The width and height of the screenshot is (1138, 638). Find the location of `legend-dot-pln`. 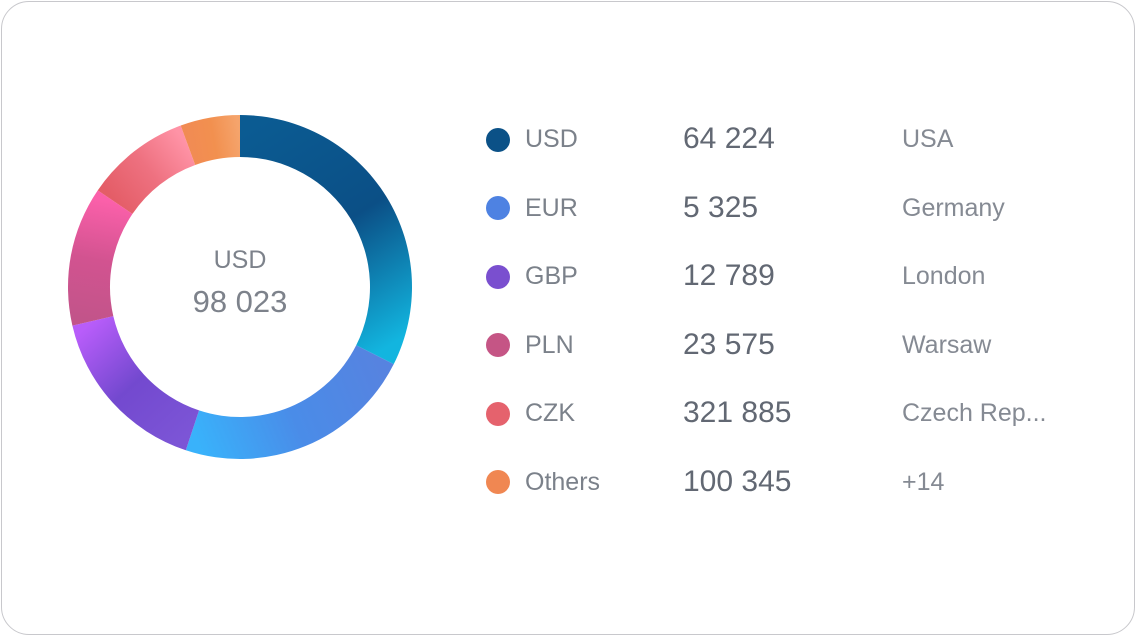

legend-dot-pln is located at coordinates (498, 345).